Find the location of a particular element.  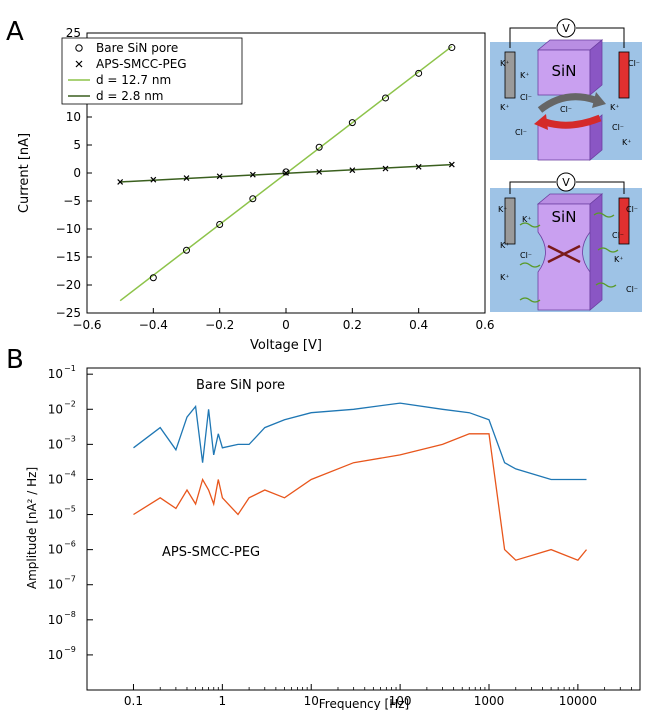

y-tick-exponent: −3 is located at coordinates (70, 438).